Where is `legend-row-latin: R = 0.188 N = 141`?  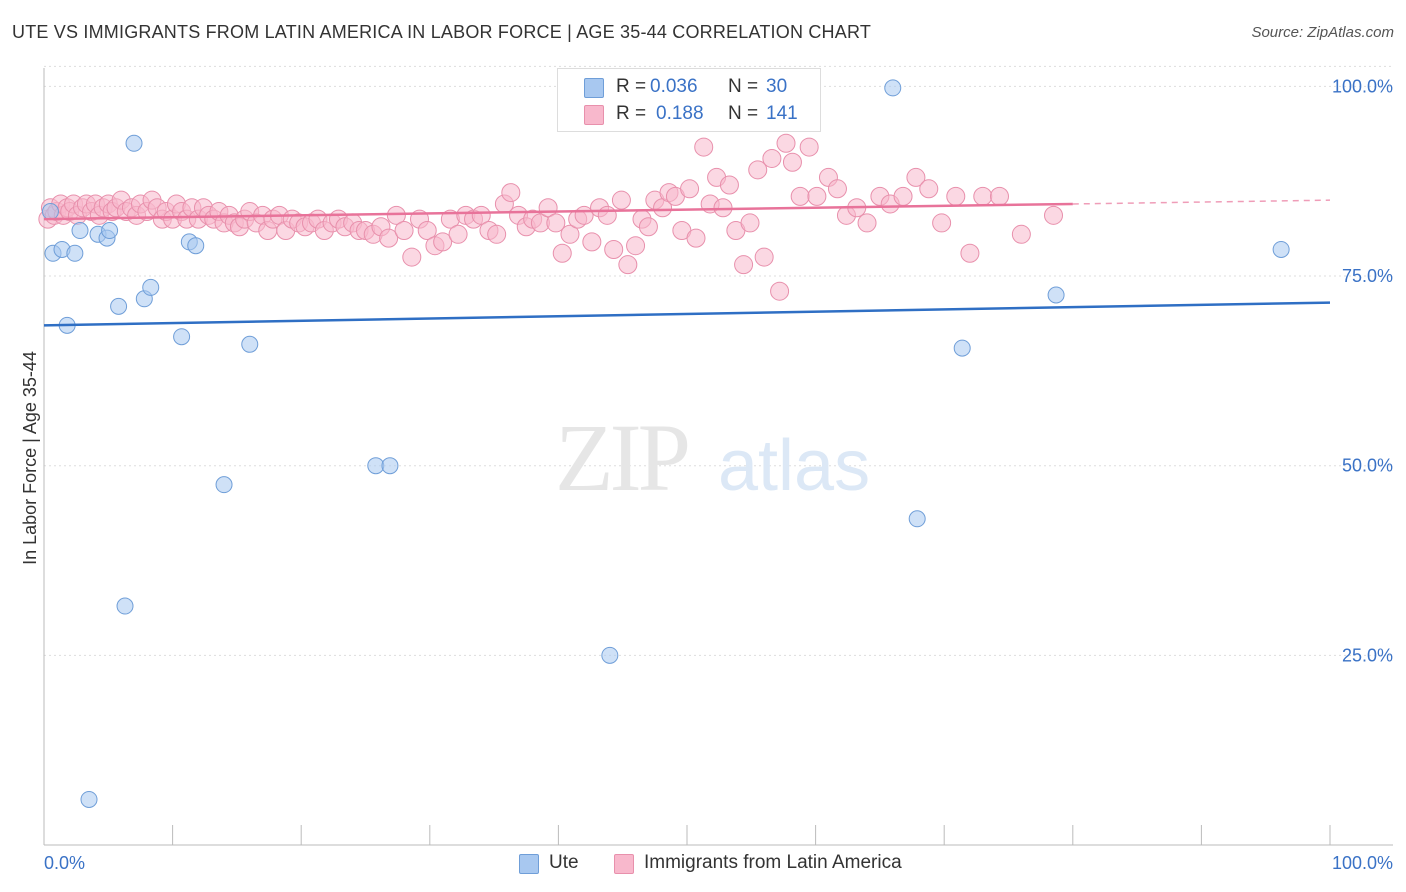
legend-row-latin: R = 0.188 N = 141 is located at coordinates (689, 114).